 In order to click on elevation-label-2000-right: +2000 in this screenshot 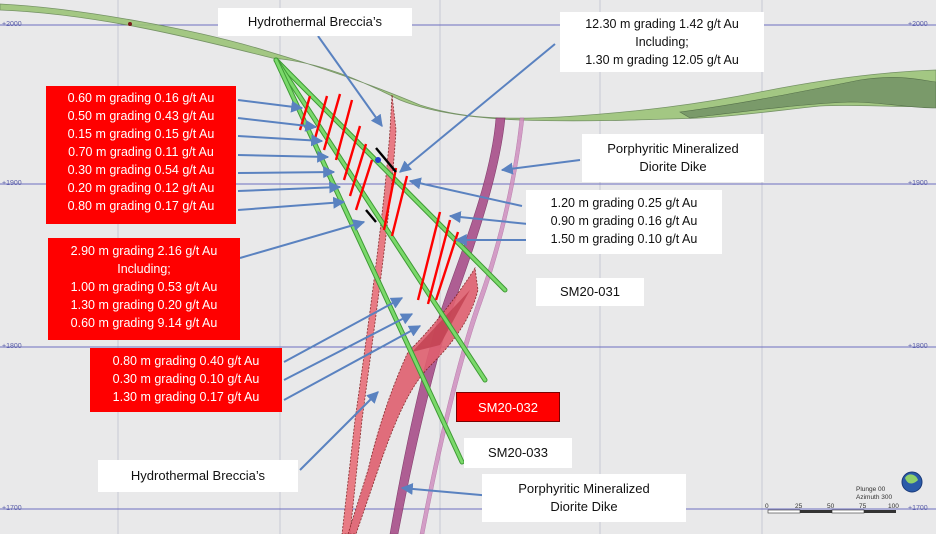, I will do `click(918, 24)`.